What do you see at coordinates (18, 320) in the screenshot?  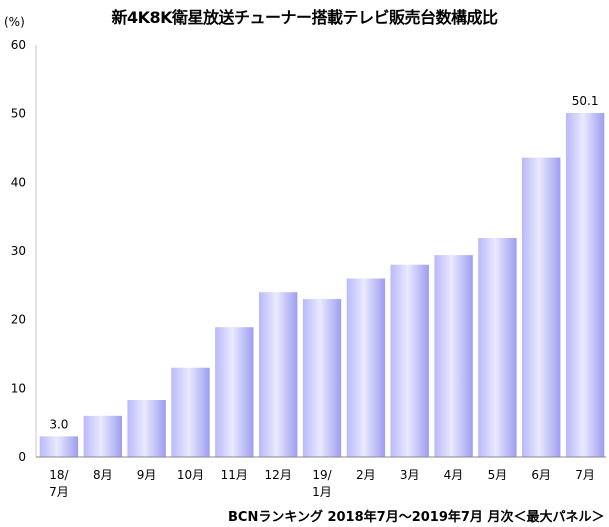 I see `y-tick-label: 20` at bounding box center [18, 320].